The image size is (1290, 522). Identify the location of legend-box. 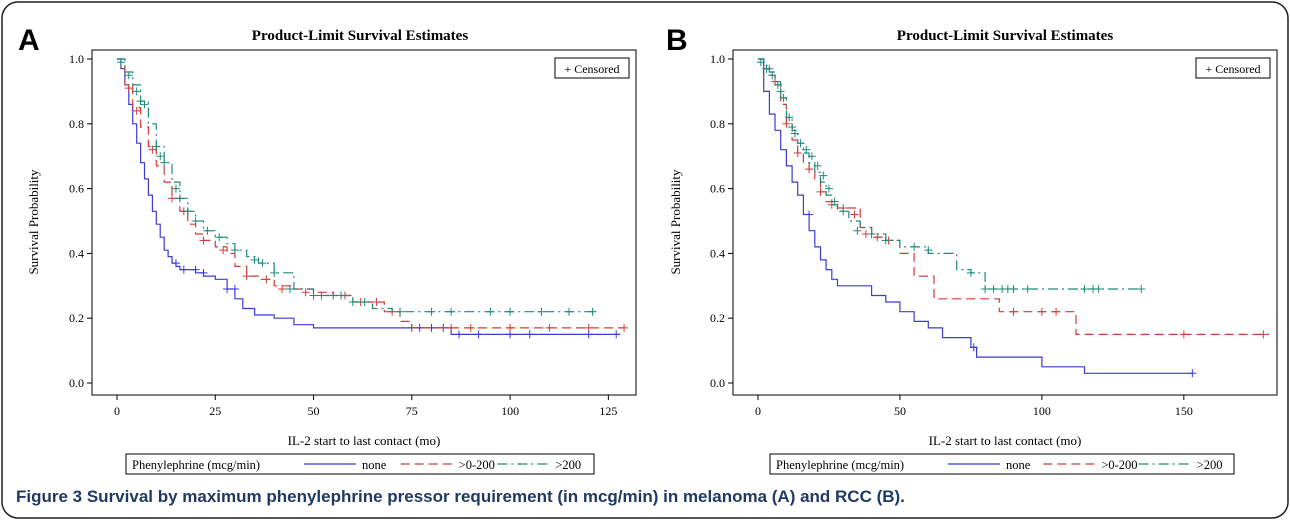
(1002, 464).